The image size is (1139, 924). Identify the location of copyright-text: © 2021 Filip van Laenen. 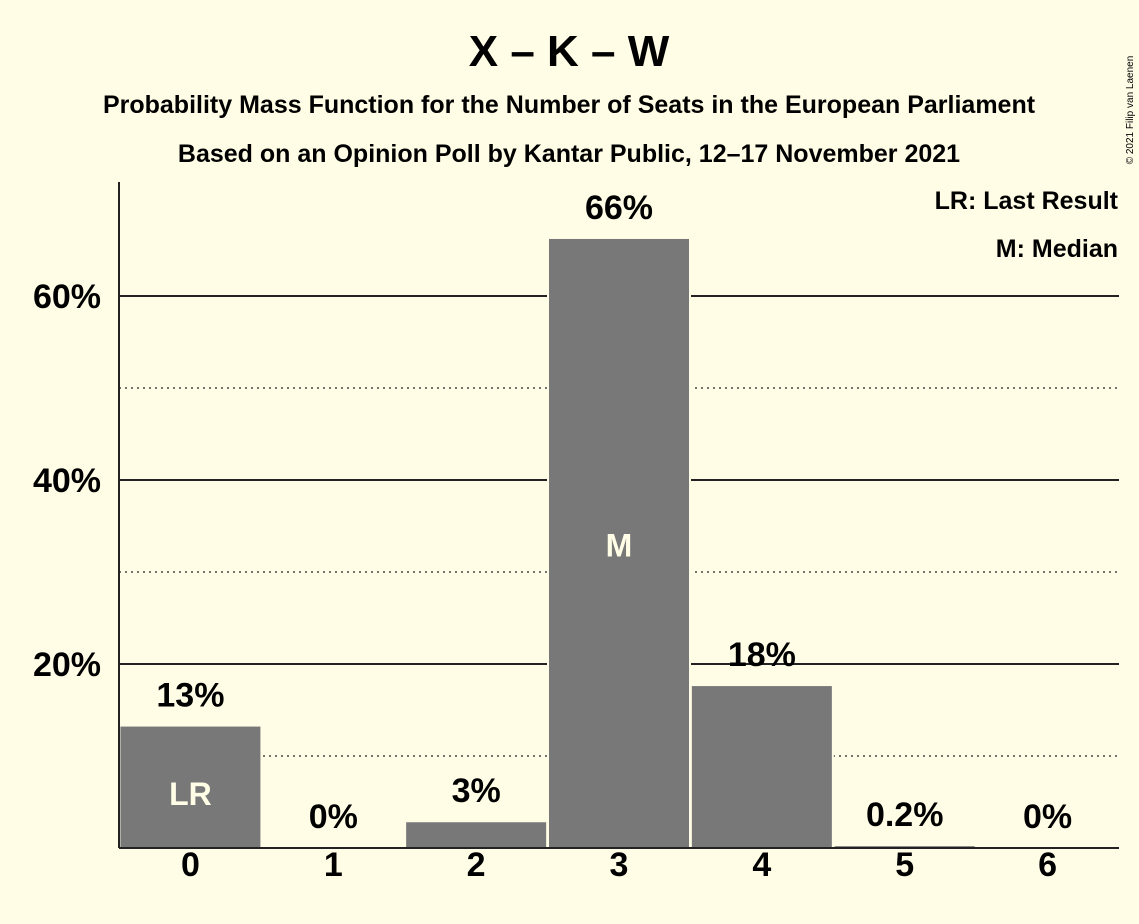
(1130, 110).